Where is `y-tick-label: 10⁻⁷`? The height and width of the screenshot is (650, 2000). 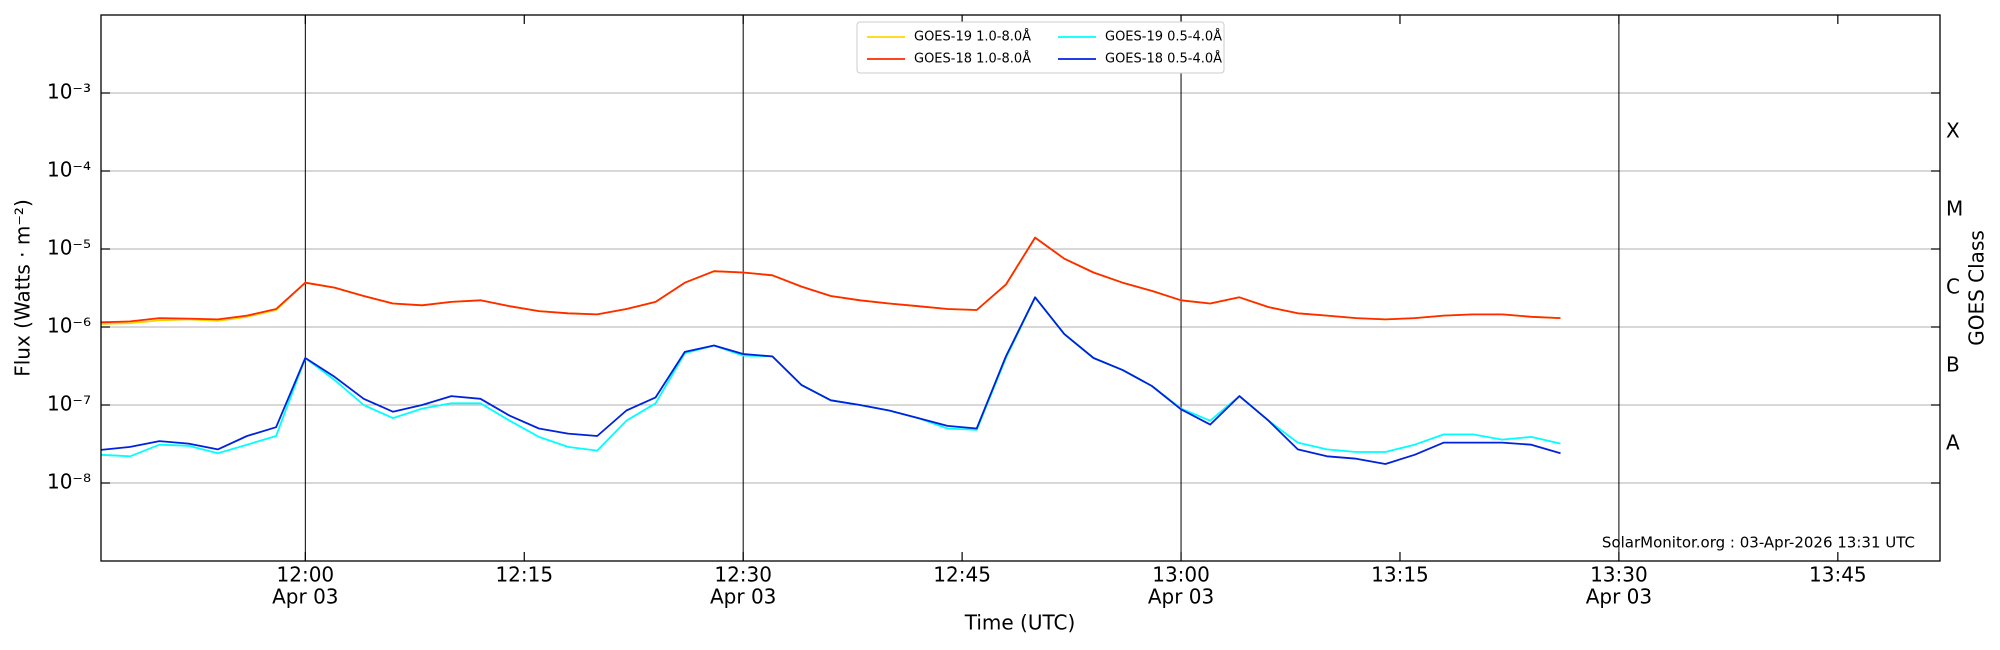
y-tick-label: 10⁻⁷ is located at coordinates (69, 404).